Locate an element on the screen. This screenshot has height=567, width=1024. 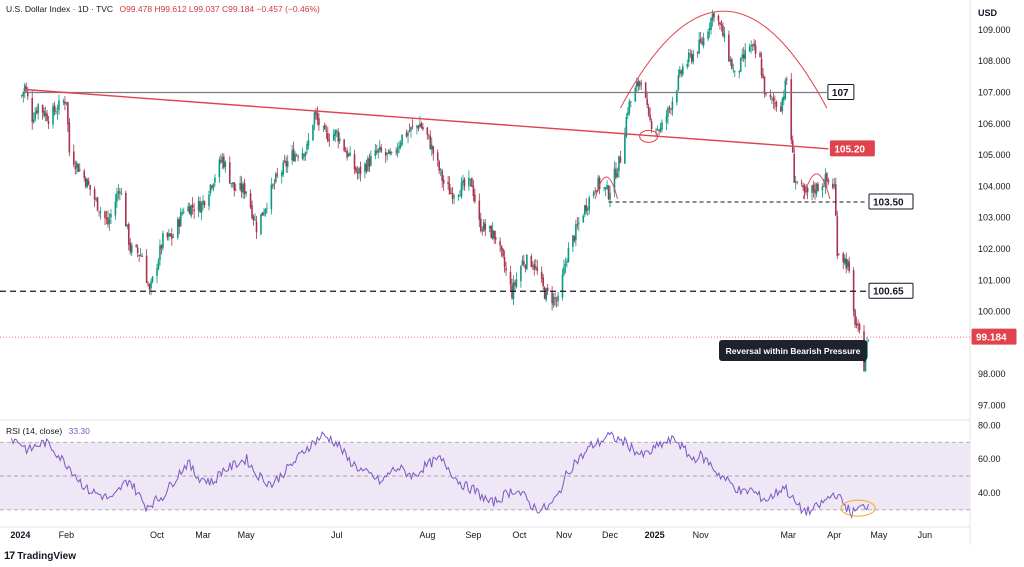
level-100-65-label-box is located at coordinates (891, 290).